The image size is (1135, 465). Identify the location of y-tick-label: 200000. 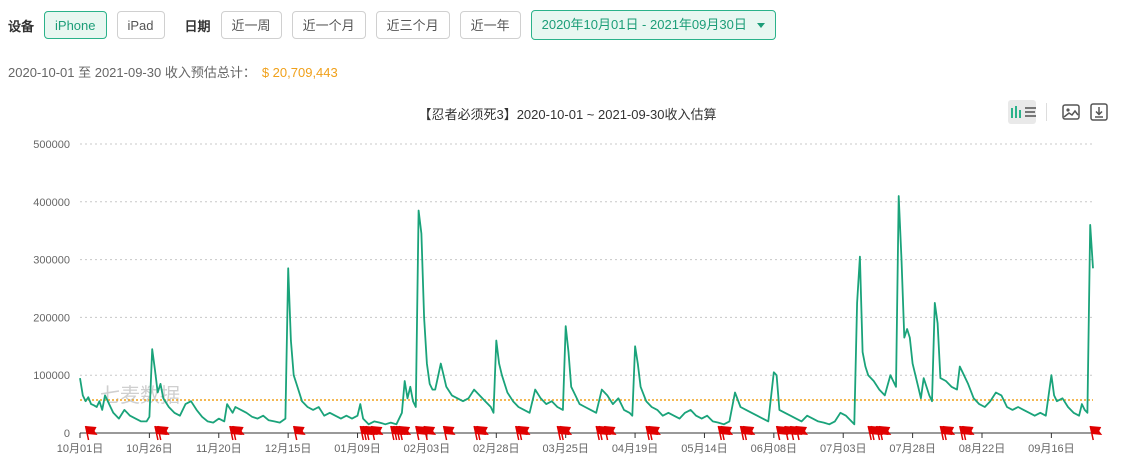
(51, 318).